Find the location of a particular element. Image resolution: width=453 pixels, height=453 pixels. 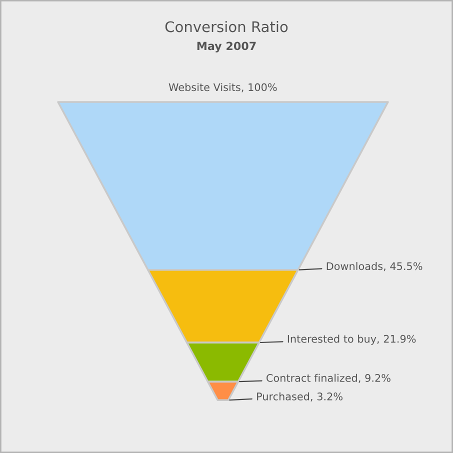

category-label: Interested to buy is located at coordinates (332, 339).